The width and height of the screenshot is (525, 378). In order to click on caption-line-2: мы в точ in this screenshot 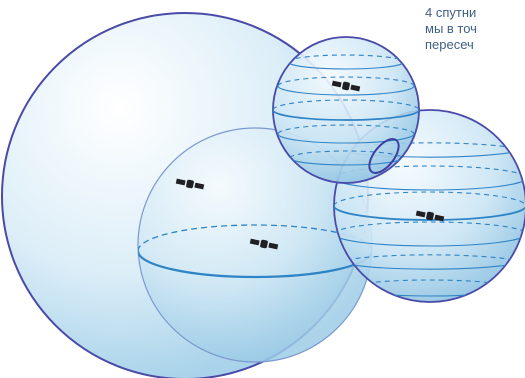, I will do `click(451, 28)`.